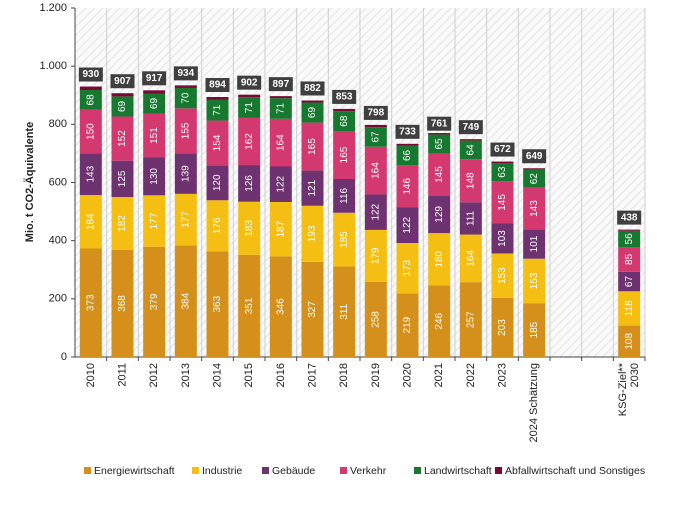  I want to click on x-tick-label: 2012, so click(154, 375).